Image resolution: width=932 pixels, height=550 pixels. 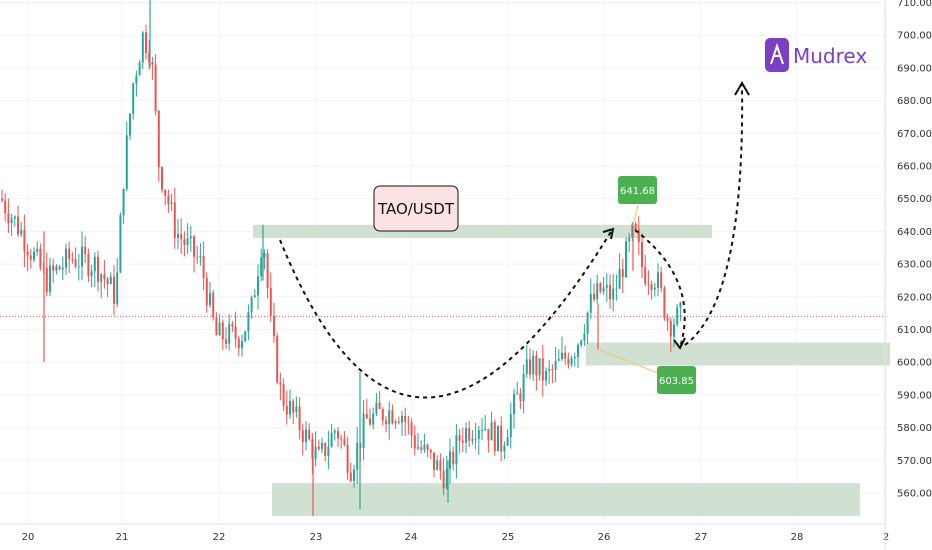 I want to click on handle-curve, so click(x=660, y=289).